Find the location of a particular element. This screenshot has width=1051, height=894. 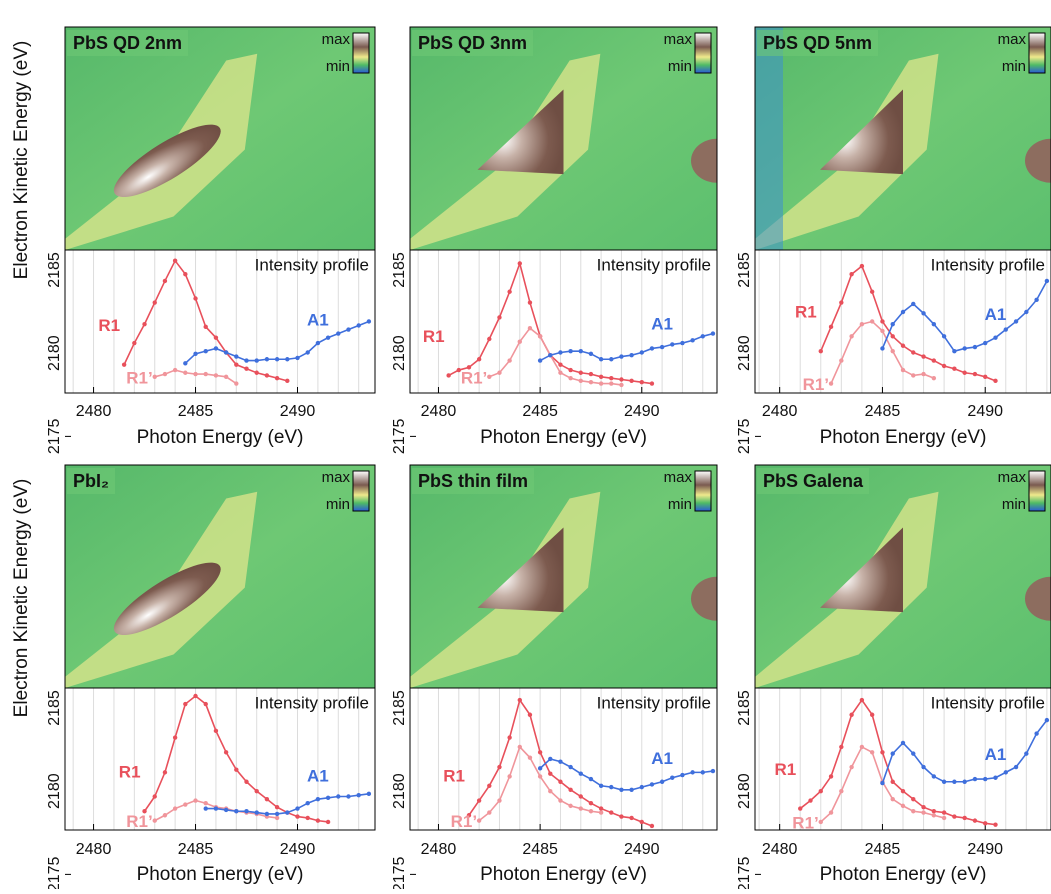

series-label: R1 is located at coordinates (785, 769).